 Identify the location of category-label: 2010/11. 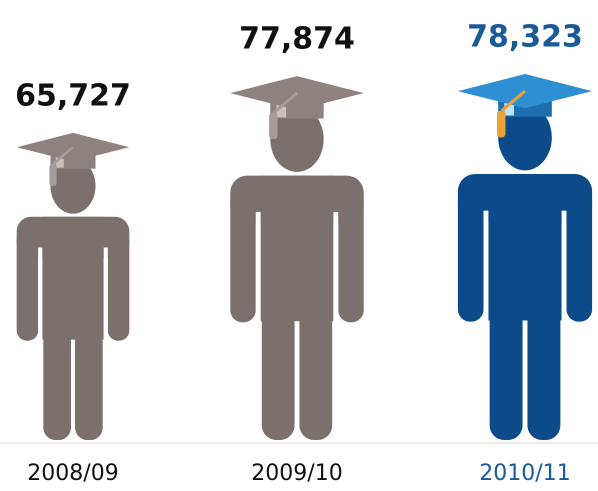
(524, 473).